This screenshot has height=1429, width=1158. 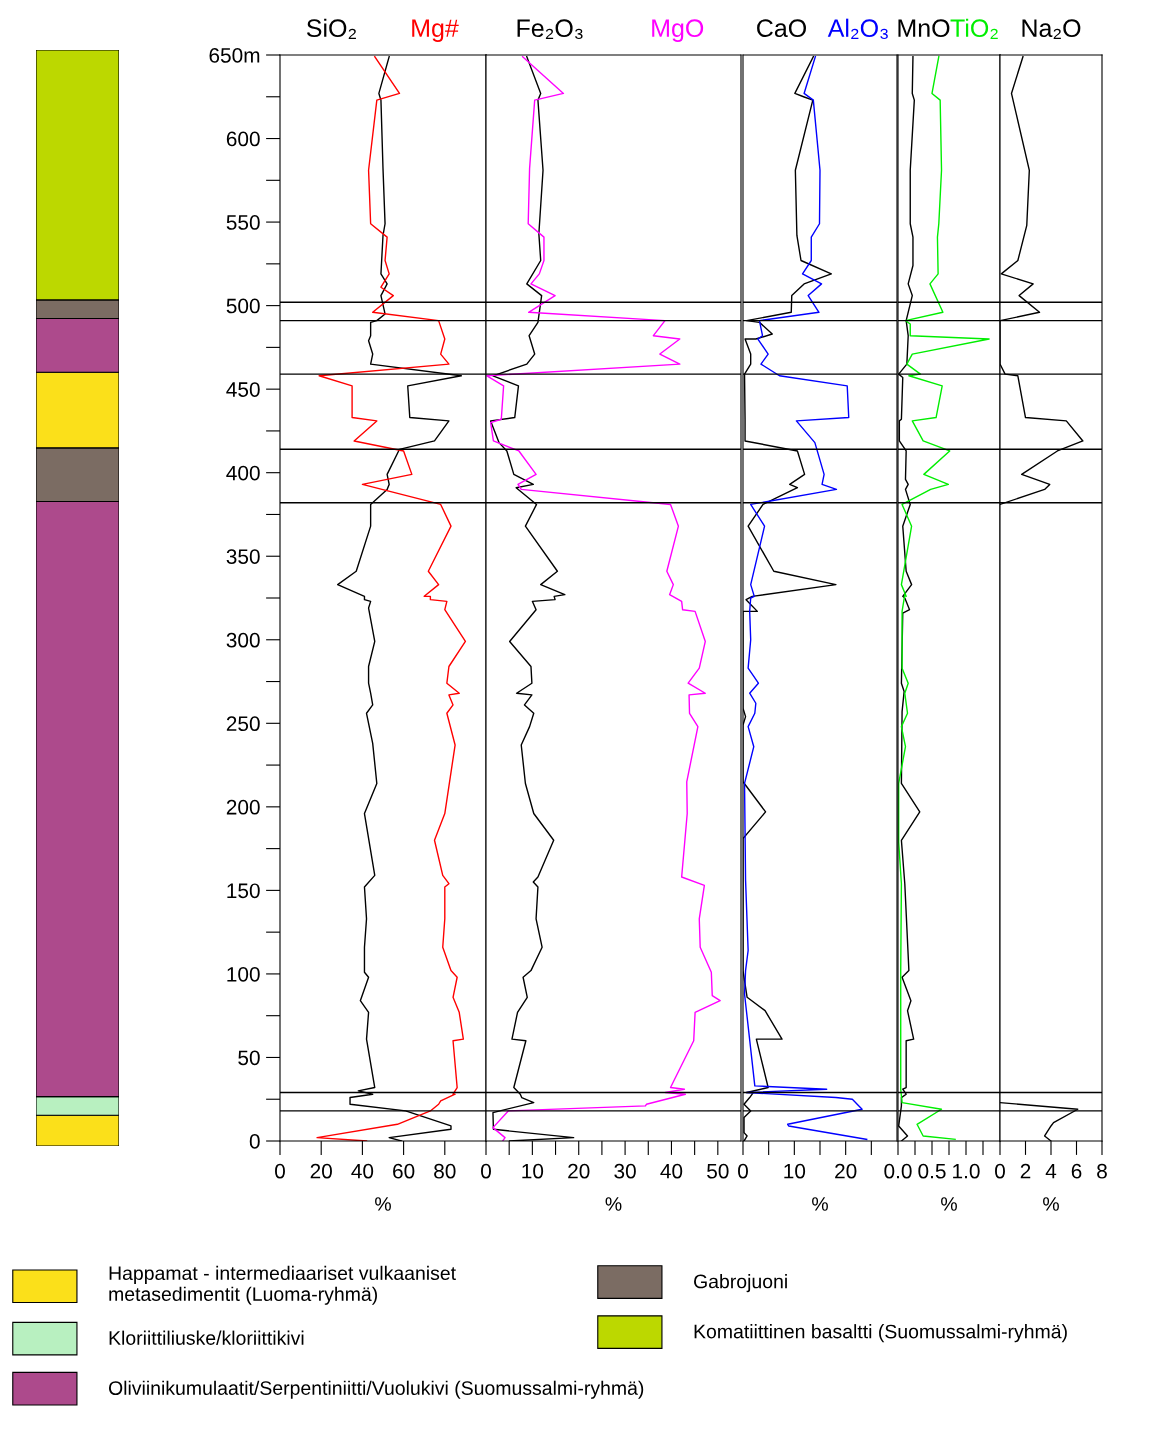 What do you see at coordinates (404, 1171) in the screenshot?
I see `x-tick-label: 60` at bounding box center [404, 1171].